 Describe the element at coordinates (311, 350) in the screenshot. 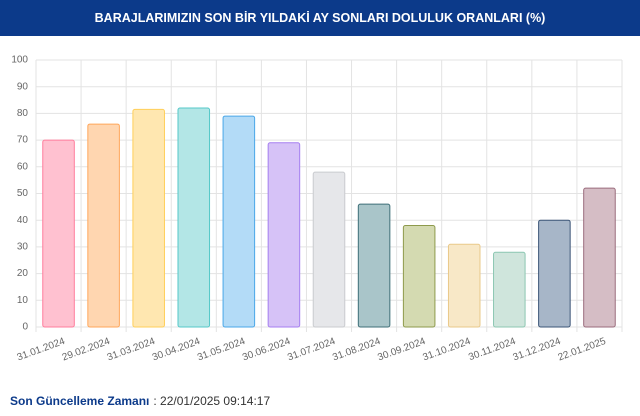

I see `x-tick-label: 31.07.2024` at that location.